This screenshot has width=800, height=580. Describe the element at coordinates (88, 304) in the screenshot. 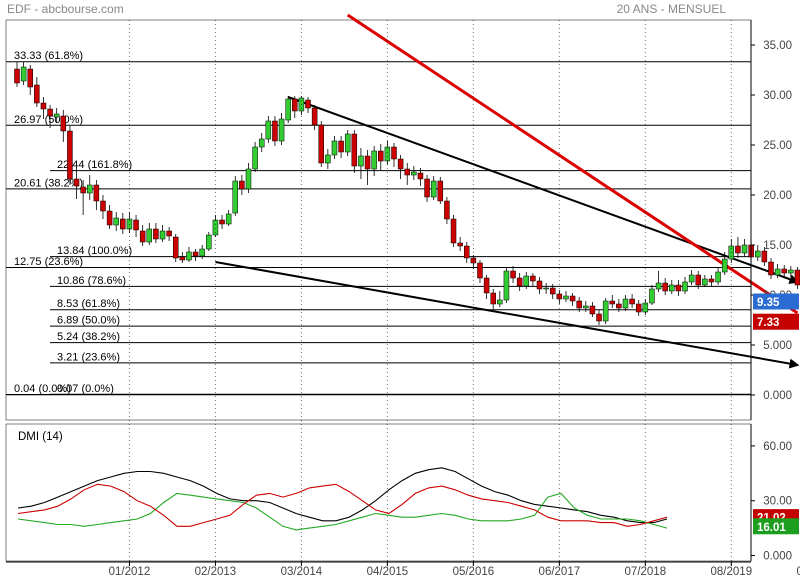

I see `fibonacci-level-label: 8.53 (61.8%)` at that location.